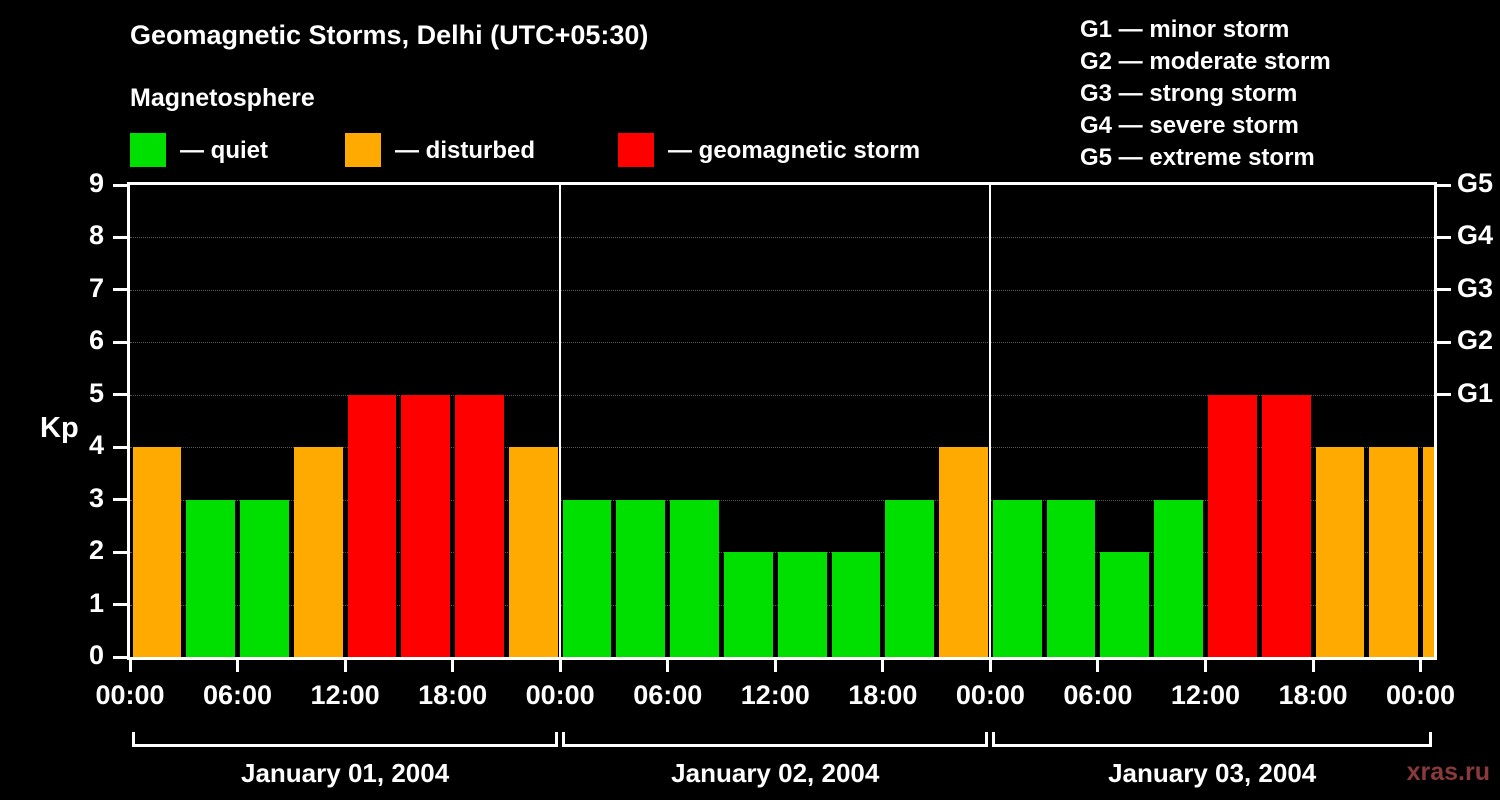 Image resolution: width=1500 pixels, height=800 pixels. Describe the element at coordinates (96, 287) in the screenshot. I see `y-tick-label: 7` at that location.